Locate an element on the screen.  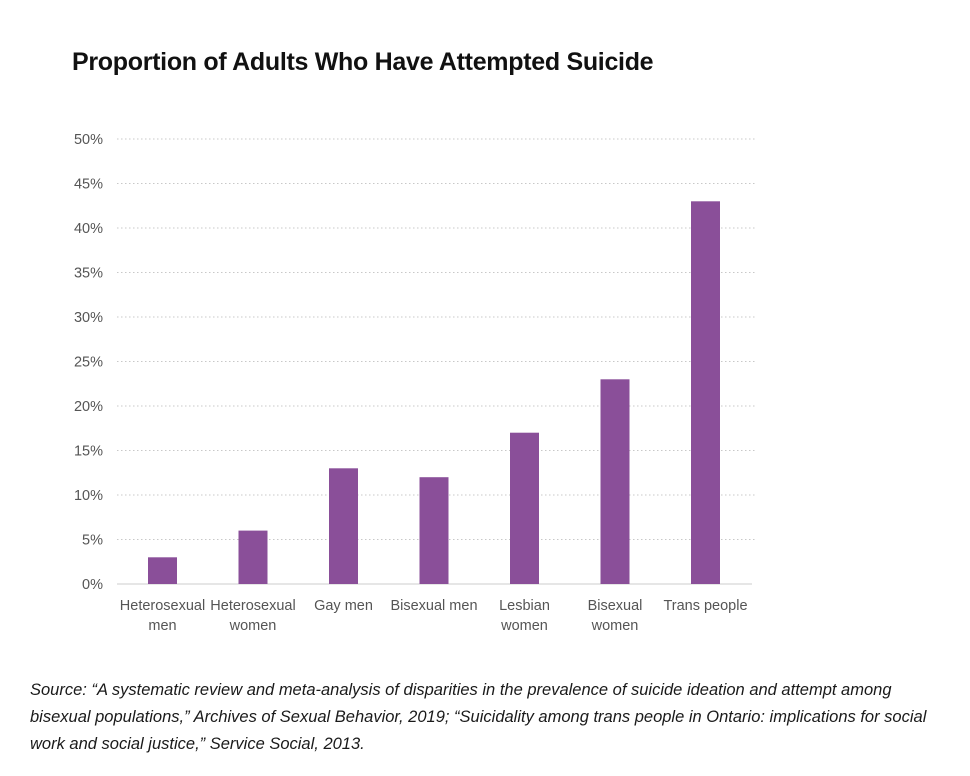
x-tick-label: Trans people is located at coordinates (705, 606).